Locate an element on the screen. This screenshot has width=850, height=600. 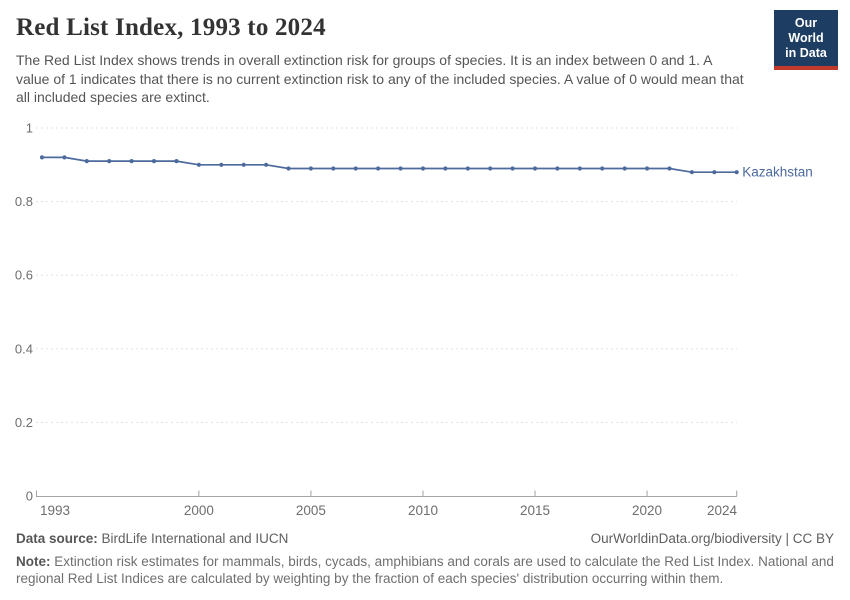
owid-logo-line1: Our World is located at coordinates (806, 30).